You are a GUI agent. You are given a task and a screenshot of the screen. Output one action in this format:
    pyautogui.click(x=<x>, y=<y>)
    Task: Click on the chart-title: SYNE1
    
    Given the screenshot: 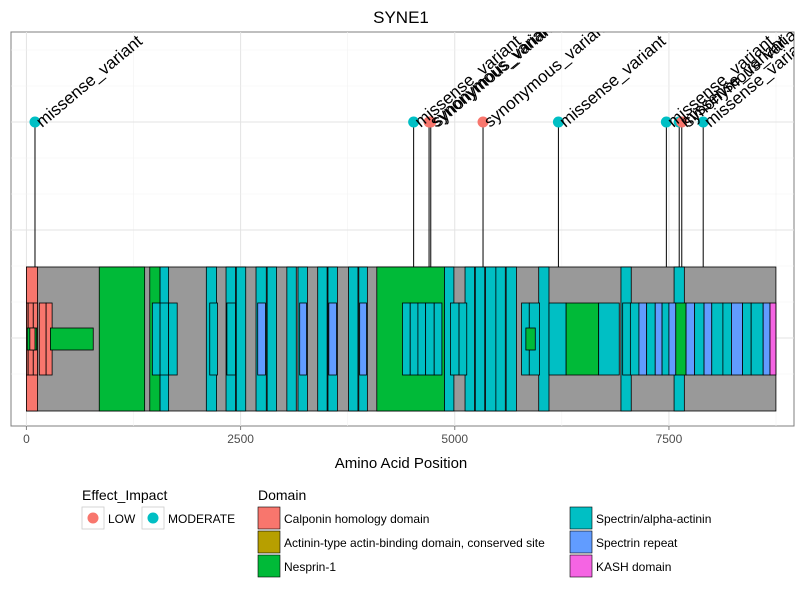 What is the action you would take?
    pyautogui.click(x=401, y=17)
    